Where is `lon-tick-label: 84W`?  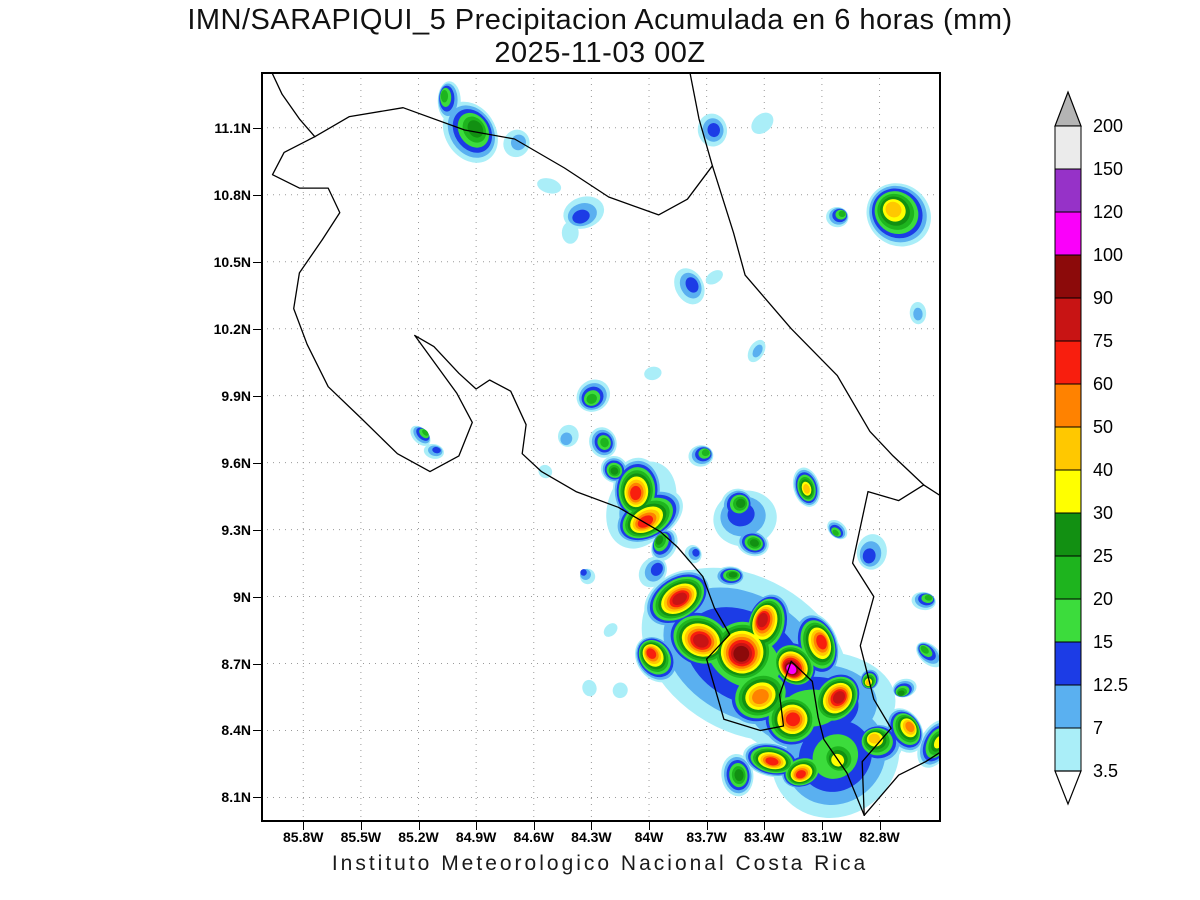
lon-tick-label: 84W is located at coordinates (649, 837).